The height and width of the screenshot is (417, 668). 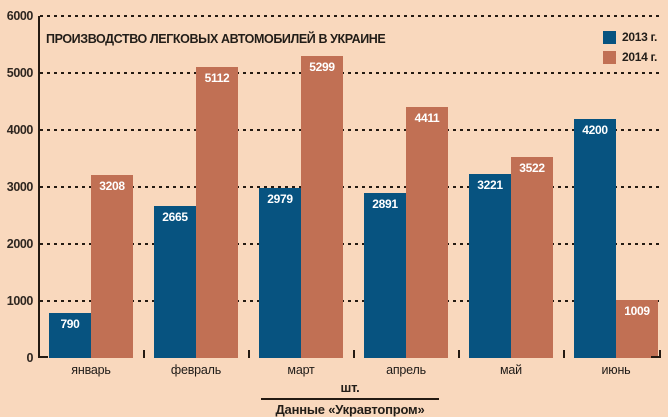 What do you see at coordinates (637, 311) in the screenshot?
I see `value-label-2014-июнь: 1009` at bounding box center [637, 311].